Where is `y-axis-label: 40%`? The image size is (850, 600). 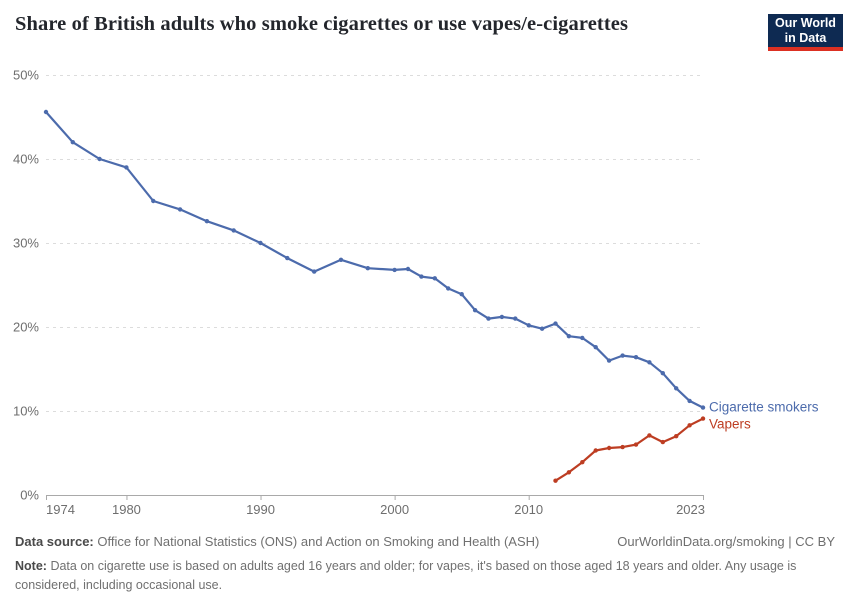 y-axis-label: 40% is located at coordinates (26, 159).